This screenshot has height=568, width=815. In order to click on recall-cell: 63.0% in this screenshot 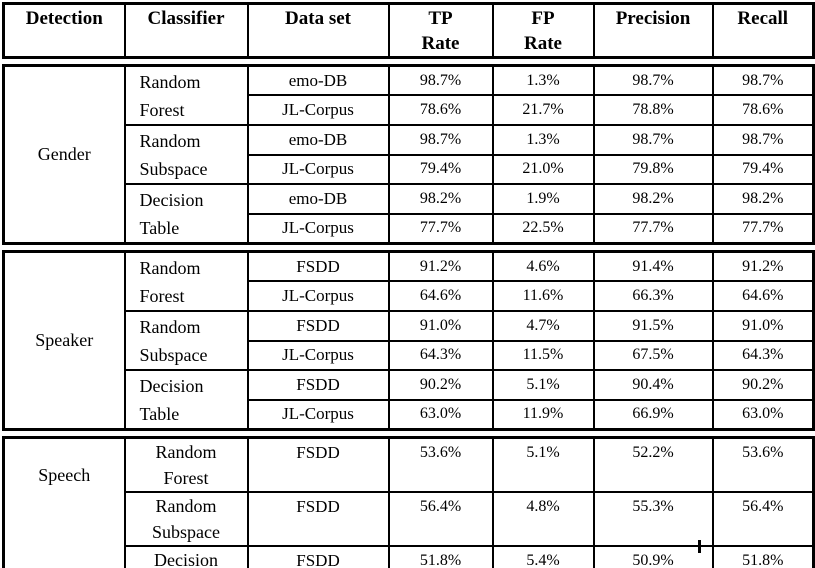, I will do `click(763, 414)`.